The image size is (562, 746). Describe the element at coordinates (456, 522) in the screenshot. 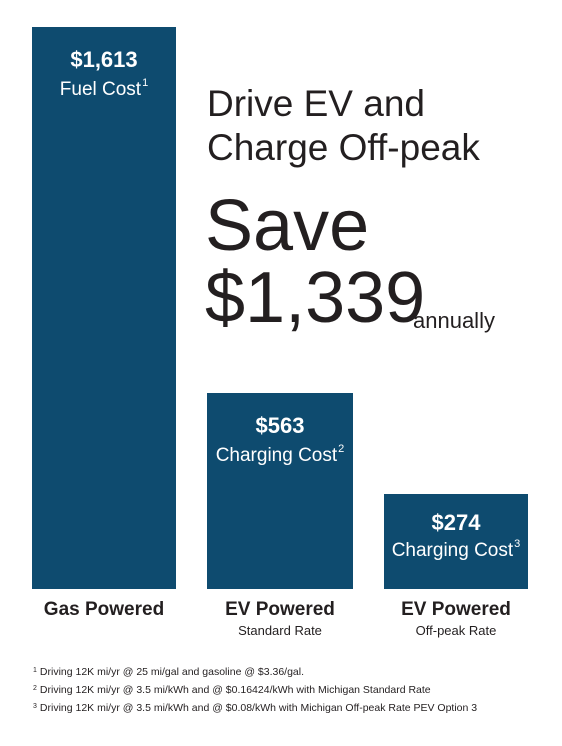

I see `bar-value-label: $274` at that location.